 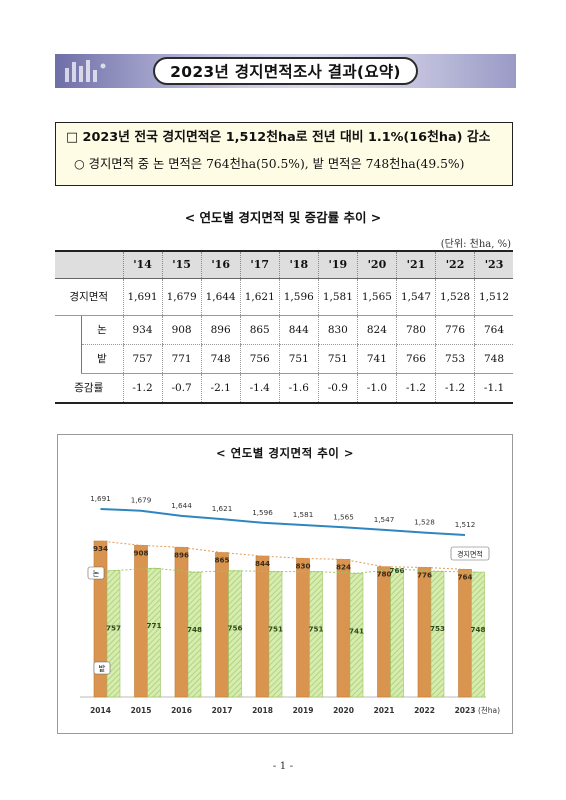 What do you see at coordinates (493, 264) in the screenshot?
I see `year-header: '23` at bounding box center [493, 264].